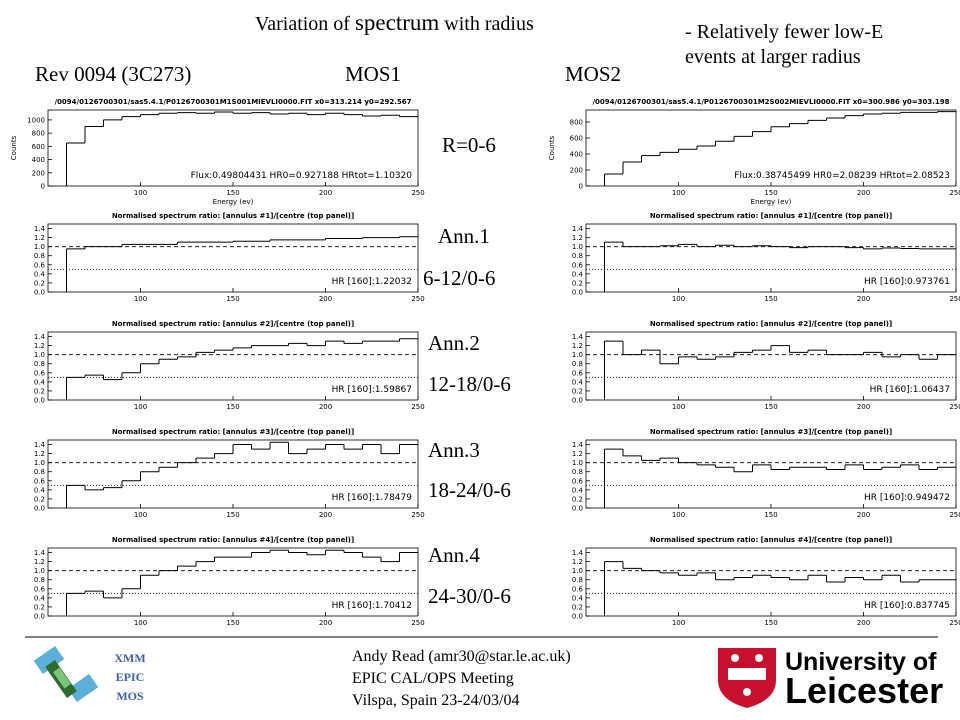 This screenshot has height=720, width=960. What do you see at coordinates (784, 32) in the screenshot?
I see `note-line: - Relatively fewer low-E` at bounding box center [784, 32].